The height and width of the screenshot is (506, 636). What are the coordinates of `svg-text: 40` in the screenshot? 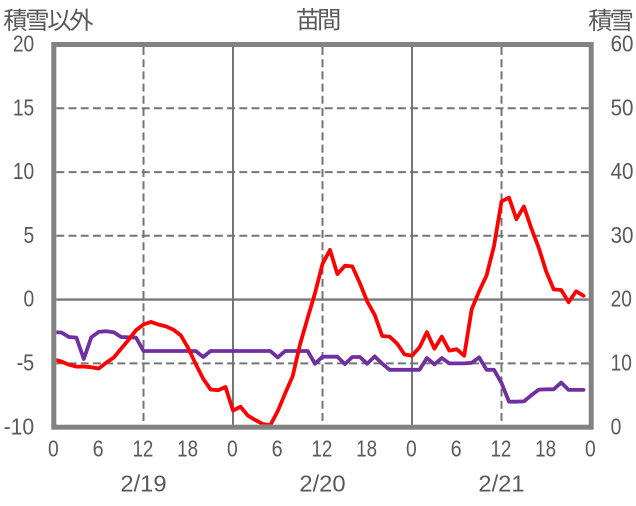 It's located at (622, 171).